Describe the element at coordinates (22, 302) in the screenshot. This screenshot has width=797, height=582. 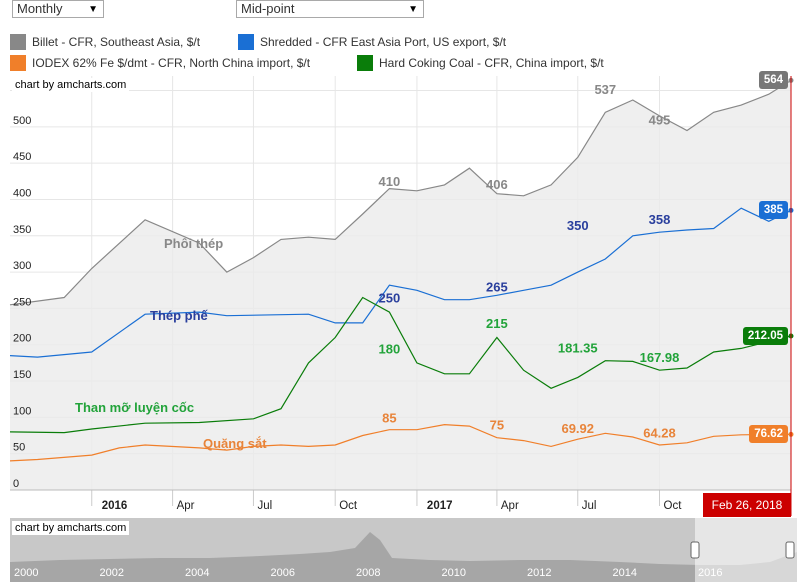
I see `y-tick-label: 250` at that location.